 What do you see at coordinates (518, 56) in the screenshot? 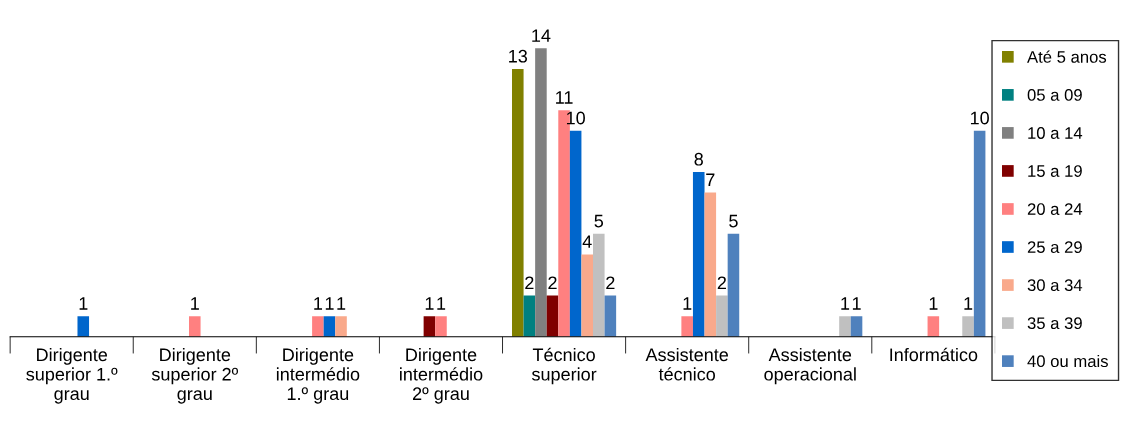
I see `data-label: 13` at bounding box center [518, 56].